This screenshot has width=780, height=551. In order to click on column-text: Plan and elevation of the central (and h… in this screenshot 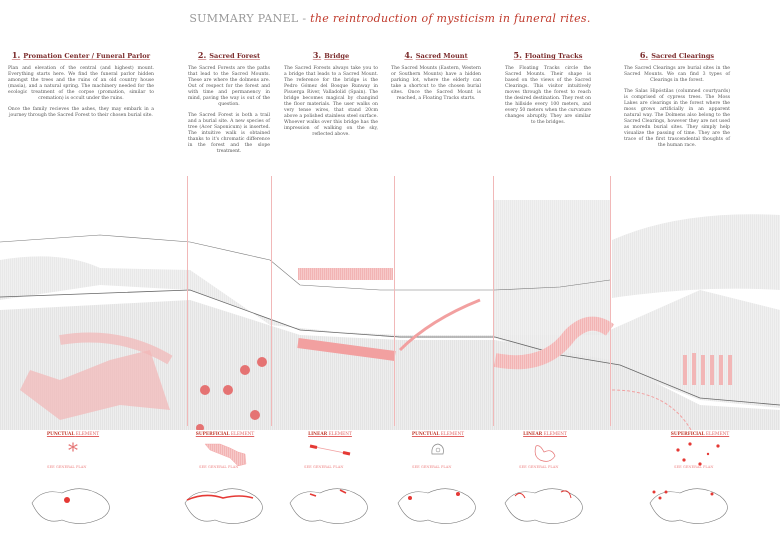, I will do `click(81, 83)`.